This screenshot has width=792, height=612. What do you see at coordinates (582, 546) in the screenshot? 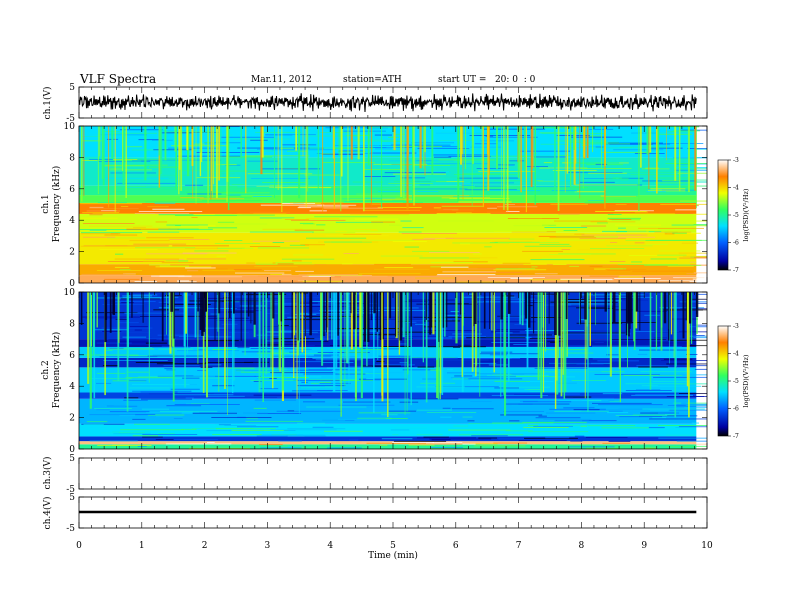
I see `x-tick-label: 8` at bounding box center [582, 546].